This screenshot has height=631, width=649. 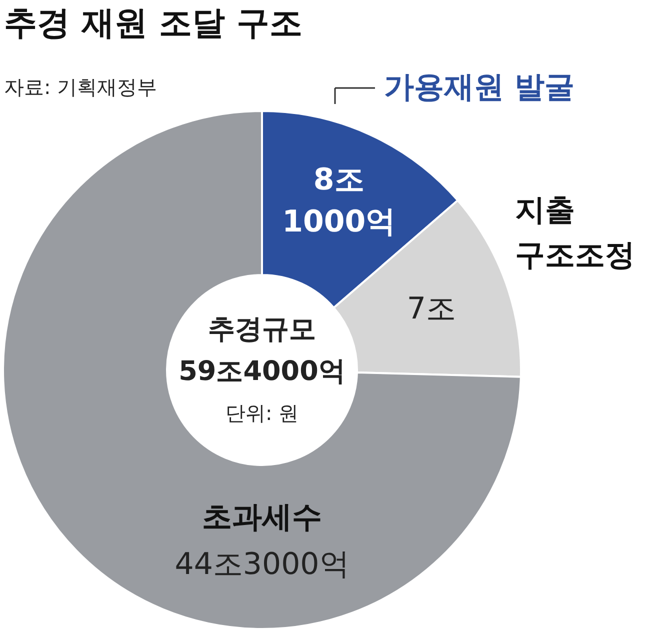 I want to click on text: 단위: 원, so click(x=262, y=413).